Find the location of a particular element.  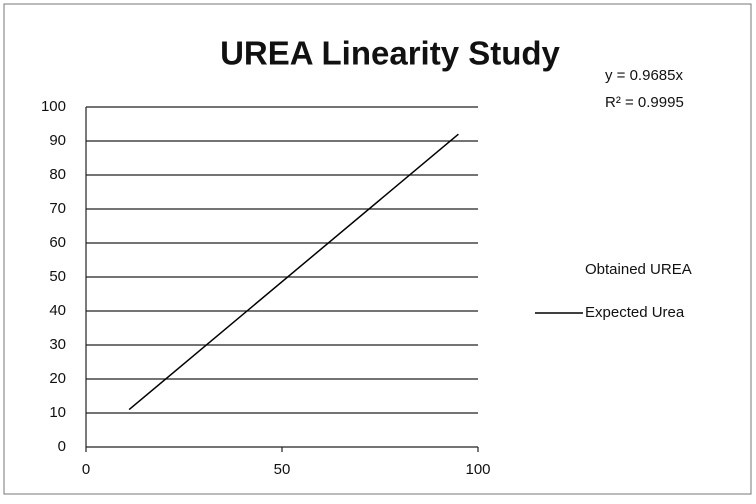

y-tick-label: 40 is located at coordinates (57, 310).